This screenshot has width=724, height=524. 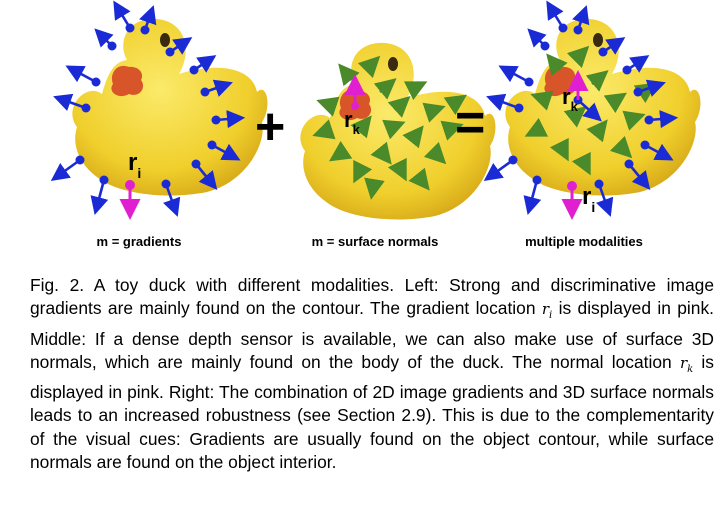 I want to click on label-gradients: m = gradients, so click(x=139, y=241).